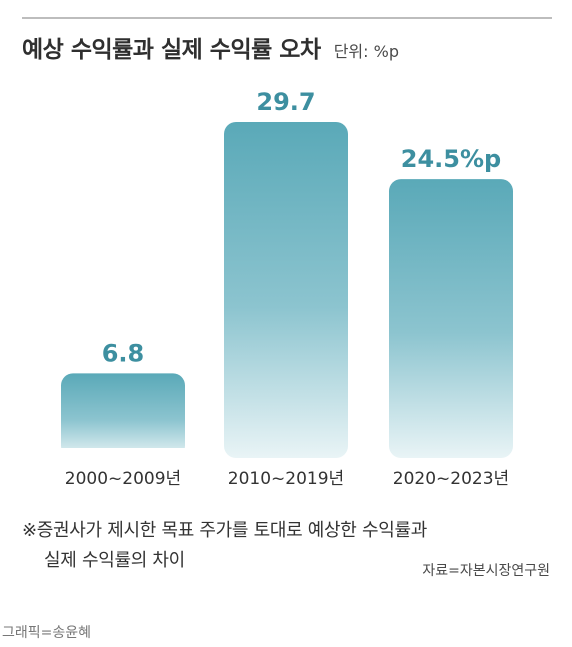 This screenshot has height=647, width=572. What do you see at coordinates (486, 571) in the screenshot?
I see `source-text: 자료=자본시장연구원` at bounding box center [486, 571].